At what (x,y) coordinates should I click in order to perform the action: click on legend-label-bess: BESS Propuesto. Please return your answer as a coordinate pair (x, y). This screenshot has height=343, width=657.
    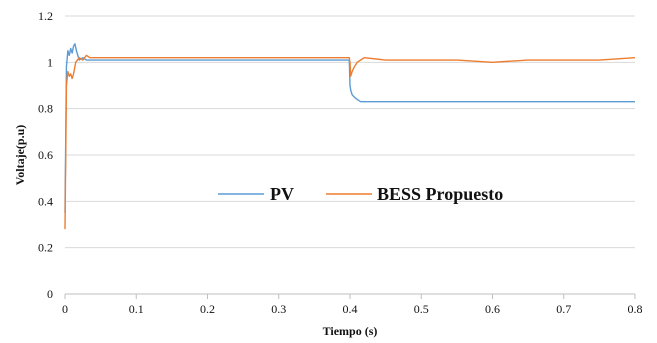
    Looking at the image, I should click on (440, 194).